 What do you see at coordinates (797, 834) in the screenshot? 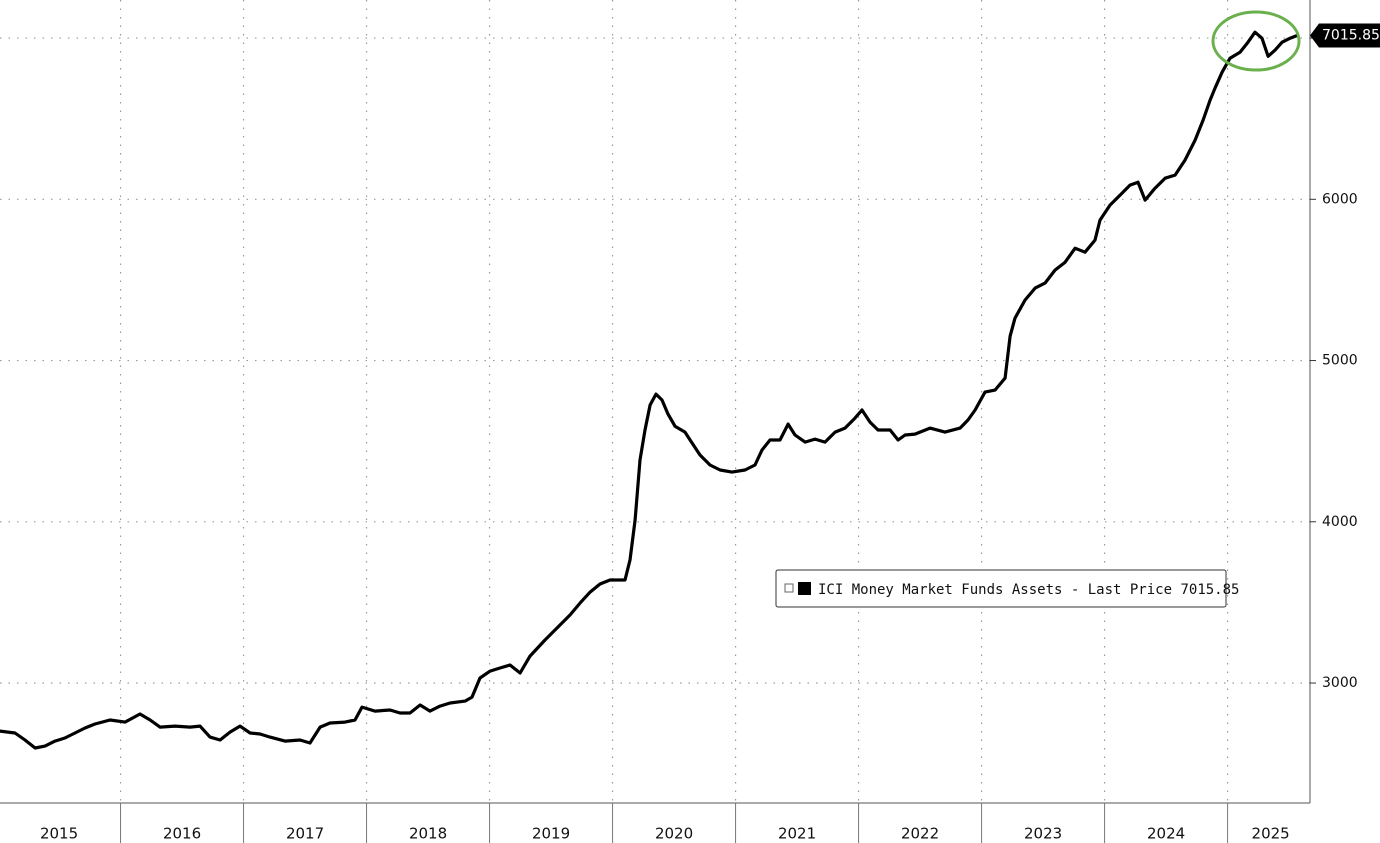
I see `x-tick-label: 2021` at bounding box center [797, 834].